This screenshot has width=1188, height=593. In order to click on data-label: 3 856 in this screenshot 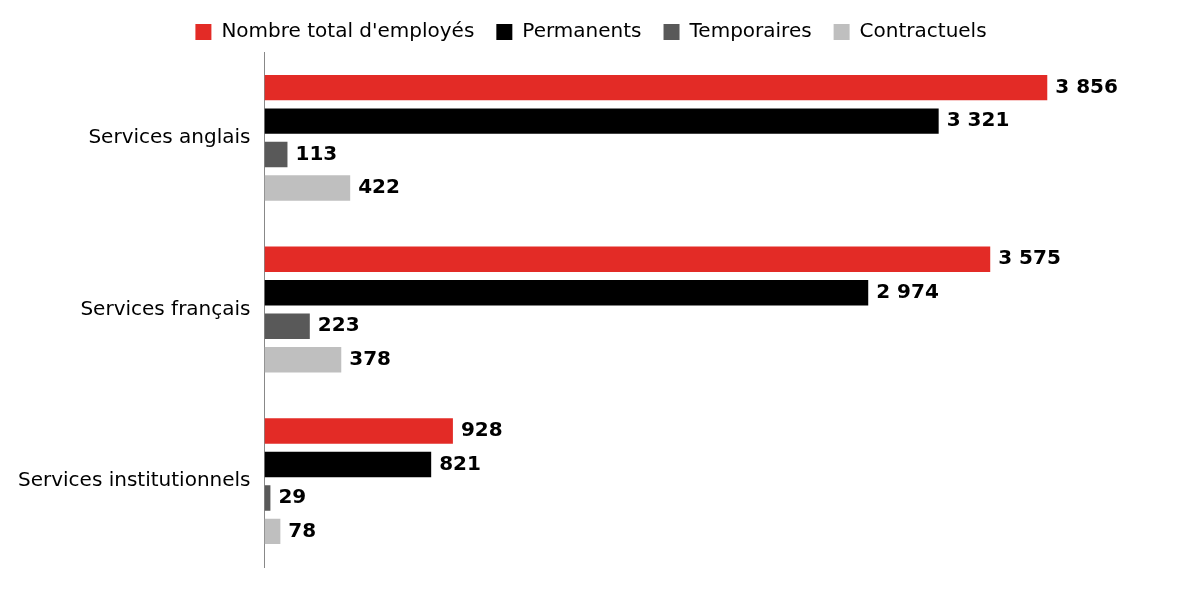, I will do `click(1086, 85)`.